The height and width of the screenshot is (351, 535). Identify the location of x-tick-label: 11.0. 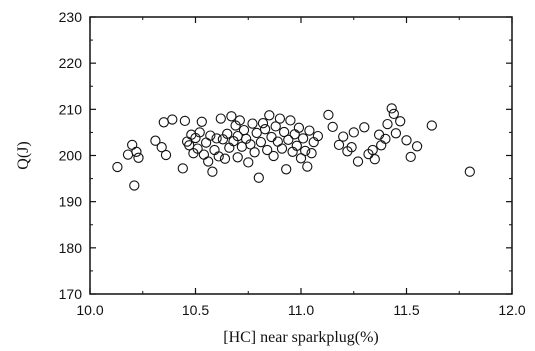
(301, 310).